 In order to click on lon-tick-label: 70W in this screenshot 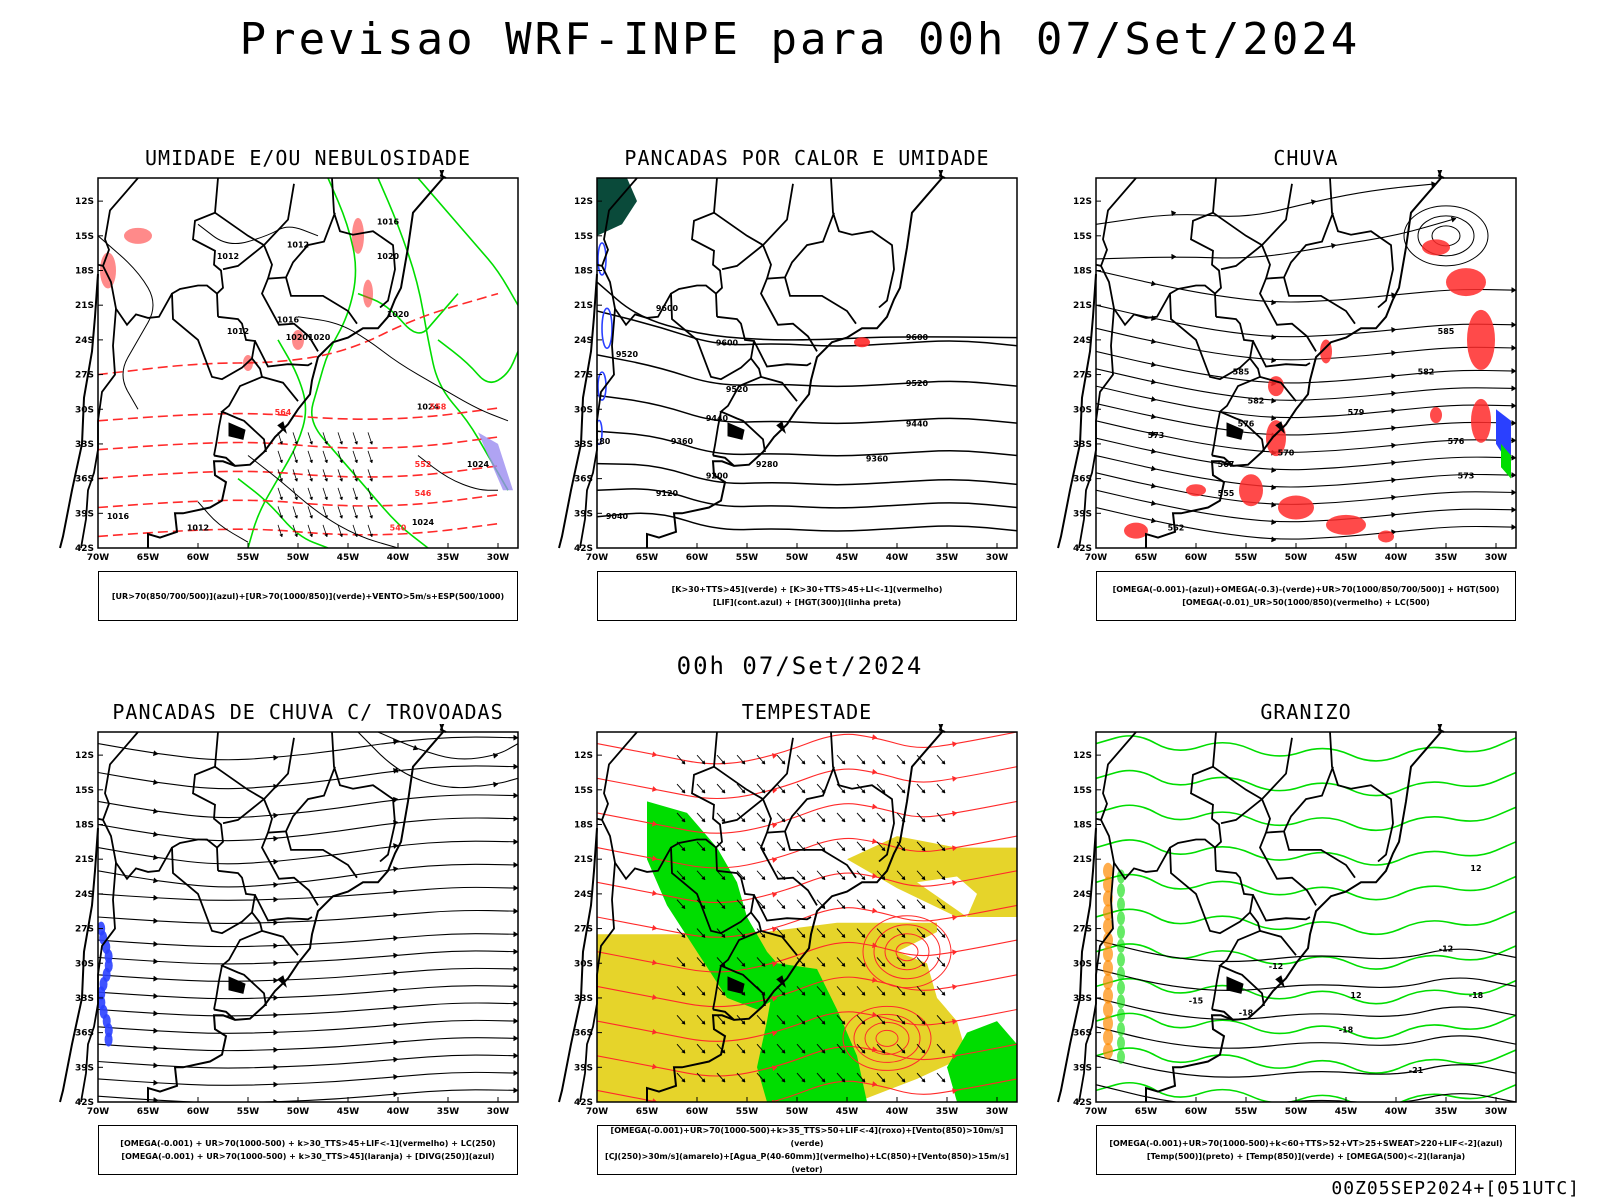, I will do `click(597, 1112)`.